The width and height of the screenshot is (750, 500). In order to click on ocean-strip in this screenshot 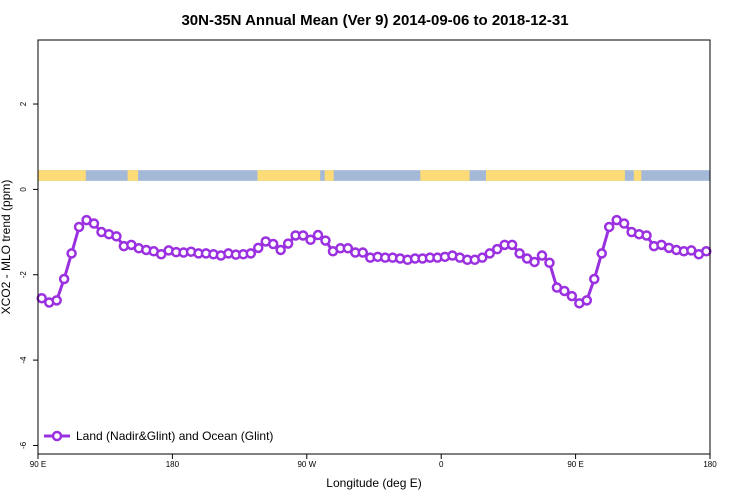, I will do `click(374, 175)`.